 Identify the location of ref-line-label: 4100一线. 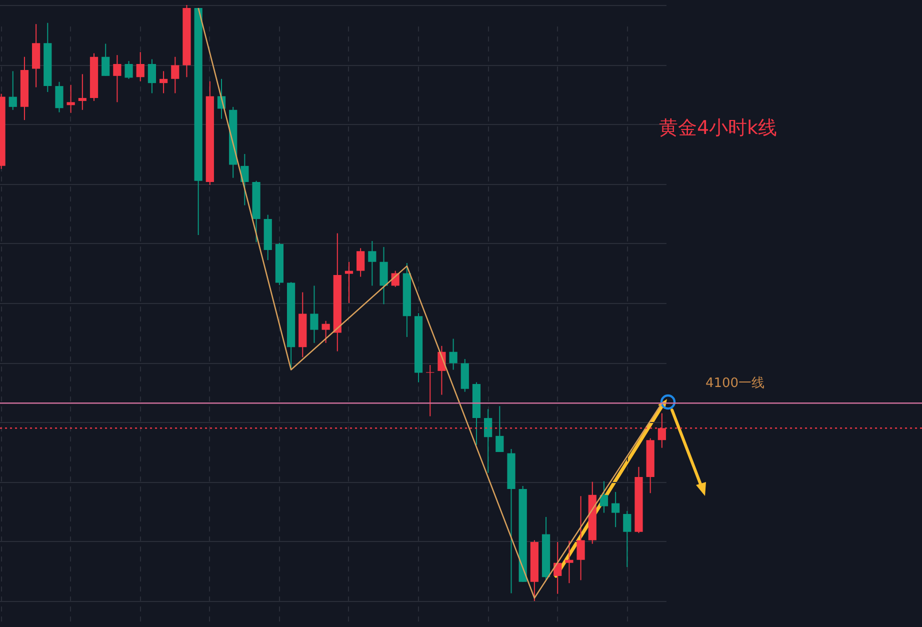
(735, 384).